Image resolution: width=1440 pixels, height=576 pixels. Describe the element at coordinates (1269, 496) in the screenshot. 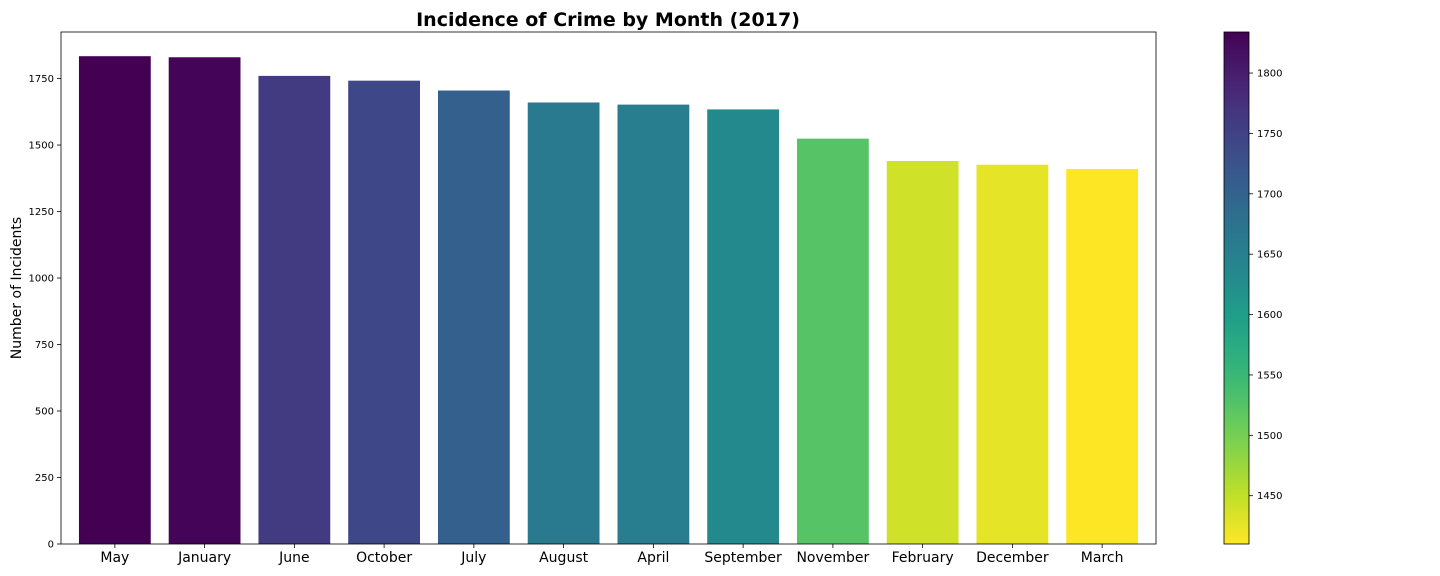

I see `colorbar-tick-label: 1450` at that location.